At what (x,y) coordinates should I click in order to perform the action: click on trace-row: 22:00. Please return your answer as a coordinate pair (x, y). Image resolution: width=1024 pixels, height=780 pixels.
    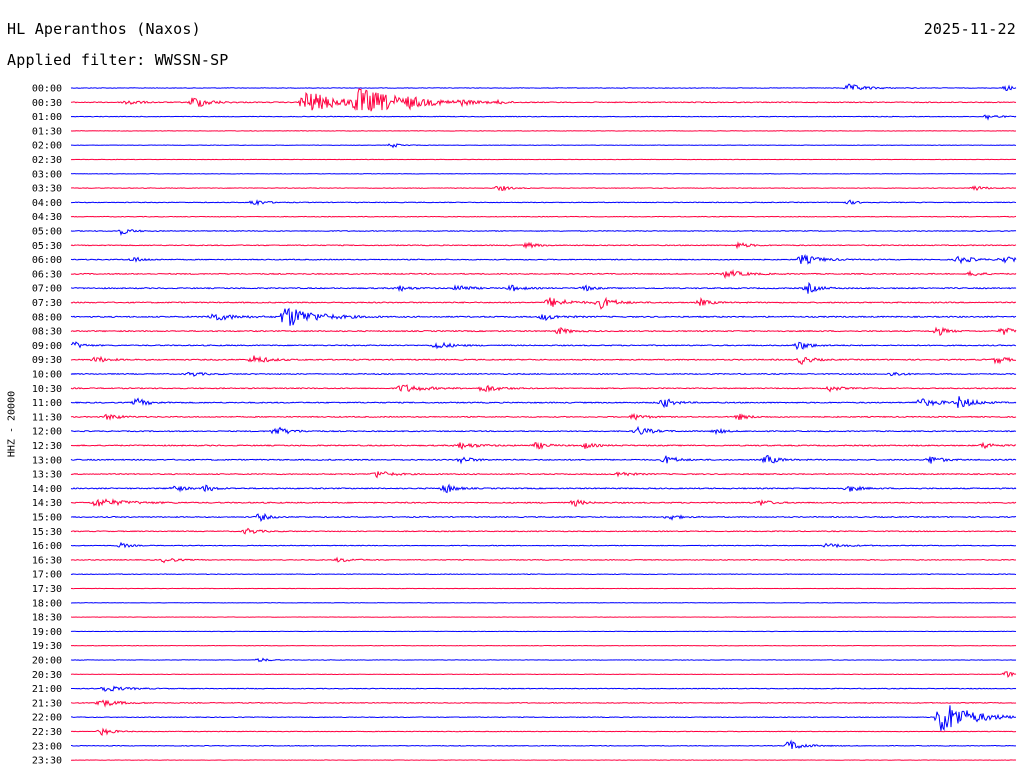
    Looking at the image, I should click on (524, 718).